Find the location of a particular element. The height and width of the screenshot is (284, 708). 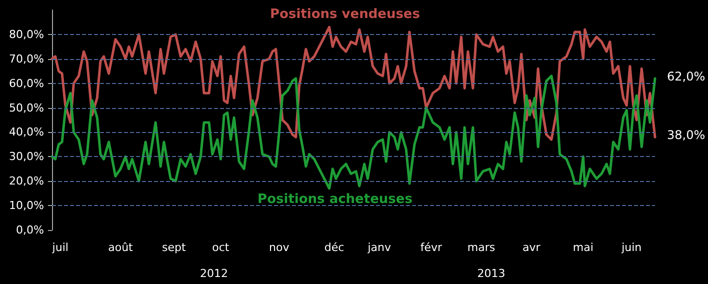

x-tick-label: juil is located at coordinates (59, 247).